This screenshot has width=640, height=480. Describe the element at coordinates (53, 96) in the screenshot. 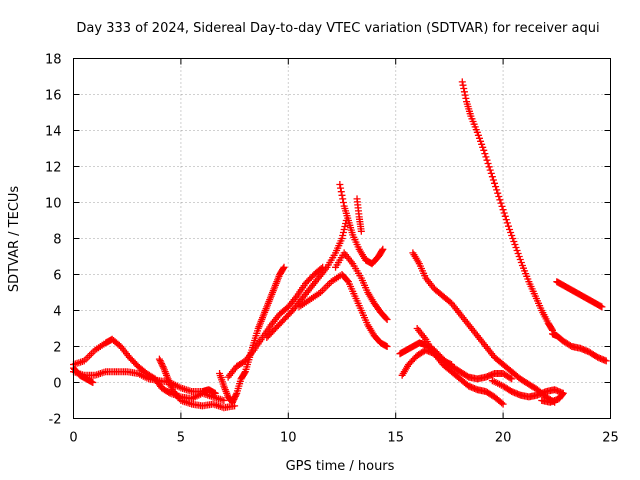

I see `y-tick-label: 16` at that location.